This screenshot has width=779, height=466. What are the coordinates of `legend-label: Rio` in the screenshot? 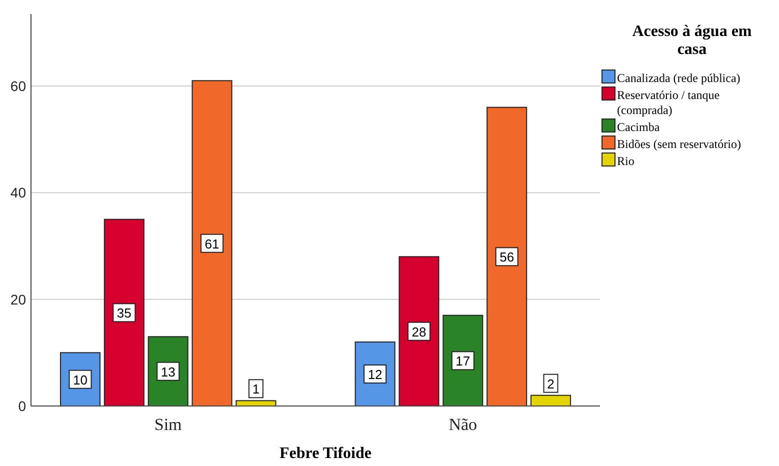 It's located at (625, 161).